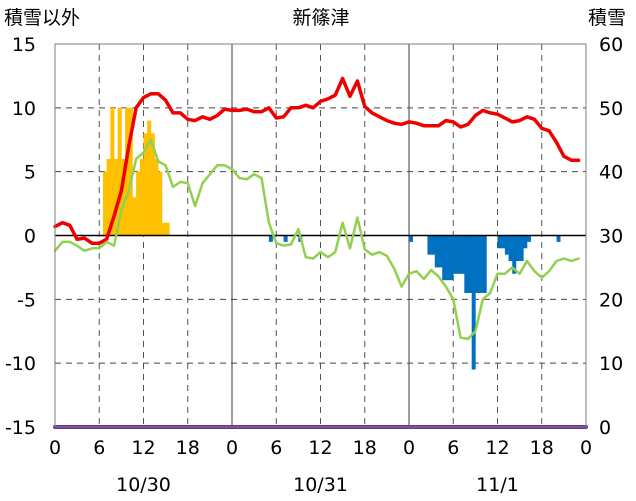  Describe the element at coordinates (24, 45) in the screenshot. I see `left-tick-label: 15` at that location.